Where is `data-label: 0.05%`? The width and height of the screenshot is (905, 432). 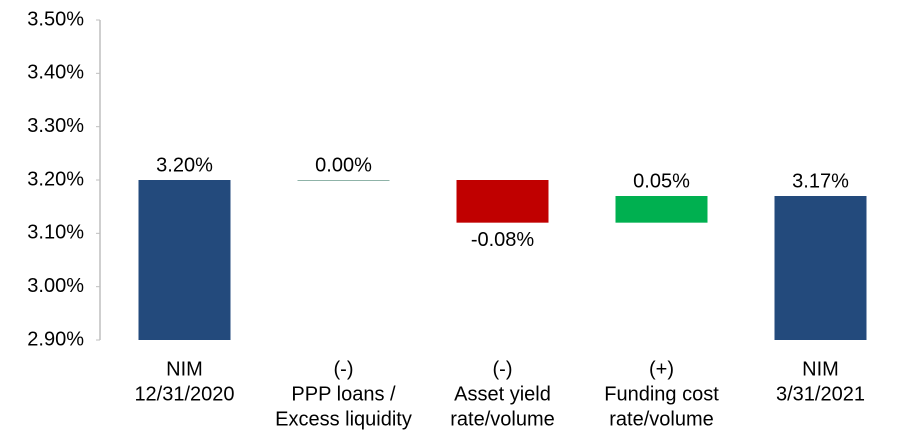 data-label: 0.05% is located at coordinates (661, 181).